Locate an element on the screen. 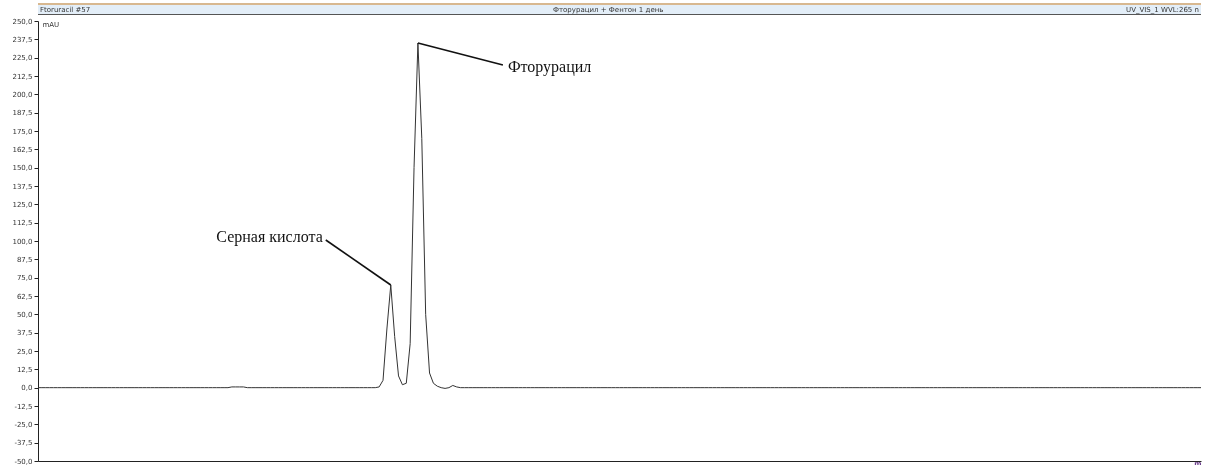  annotation: Серная кислота is located at coordinates (269, 237).